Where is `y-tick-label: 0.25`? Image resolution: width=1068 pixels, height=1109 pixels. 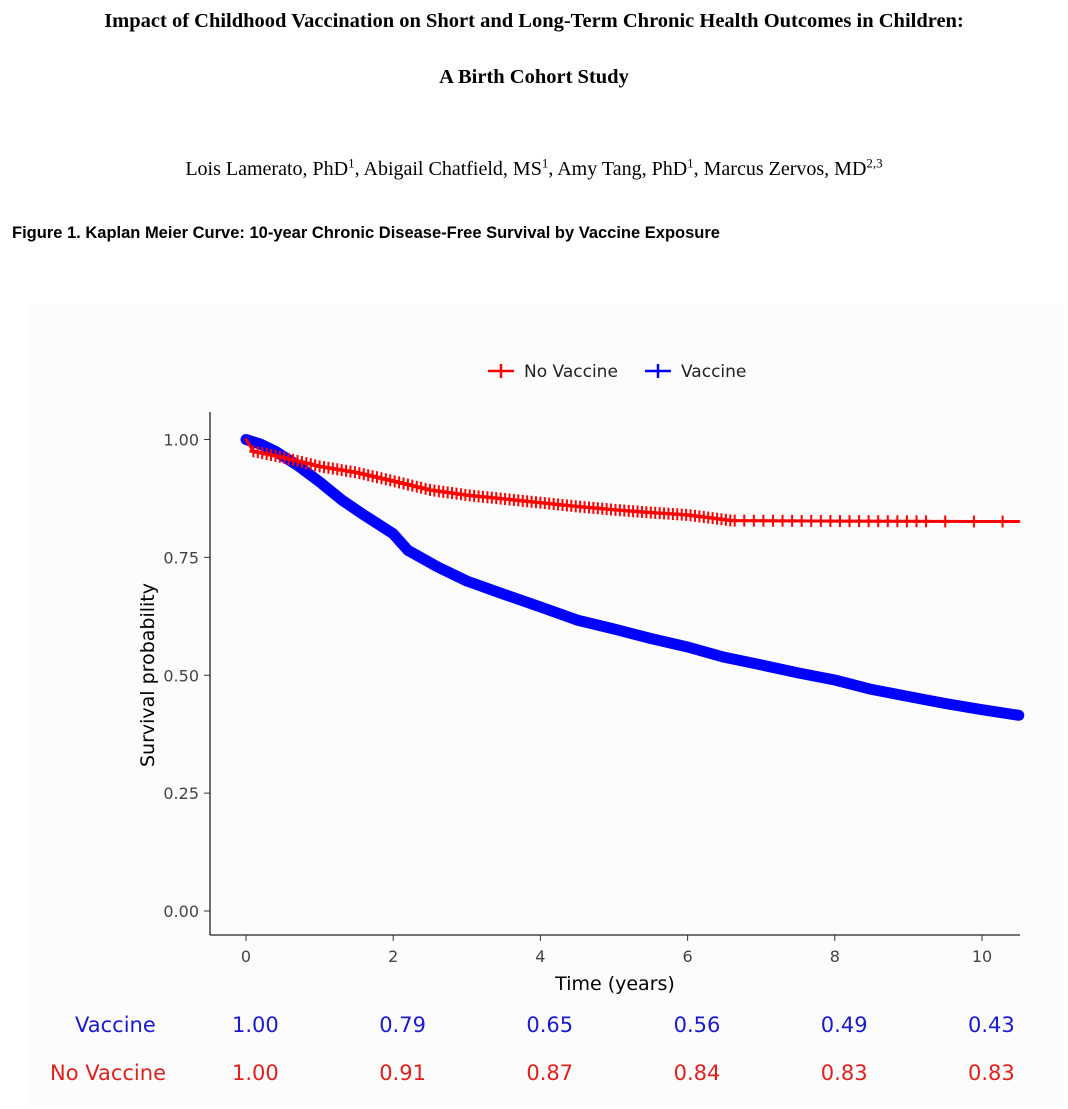
y-tick-label: 0.25 is located at coordinates (181, 793).